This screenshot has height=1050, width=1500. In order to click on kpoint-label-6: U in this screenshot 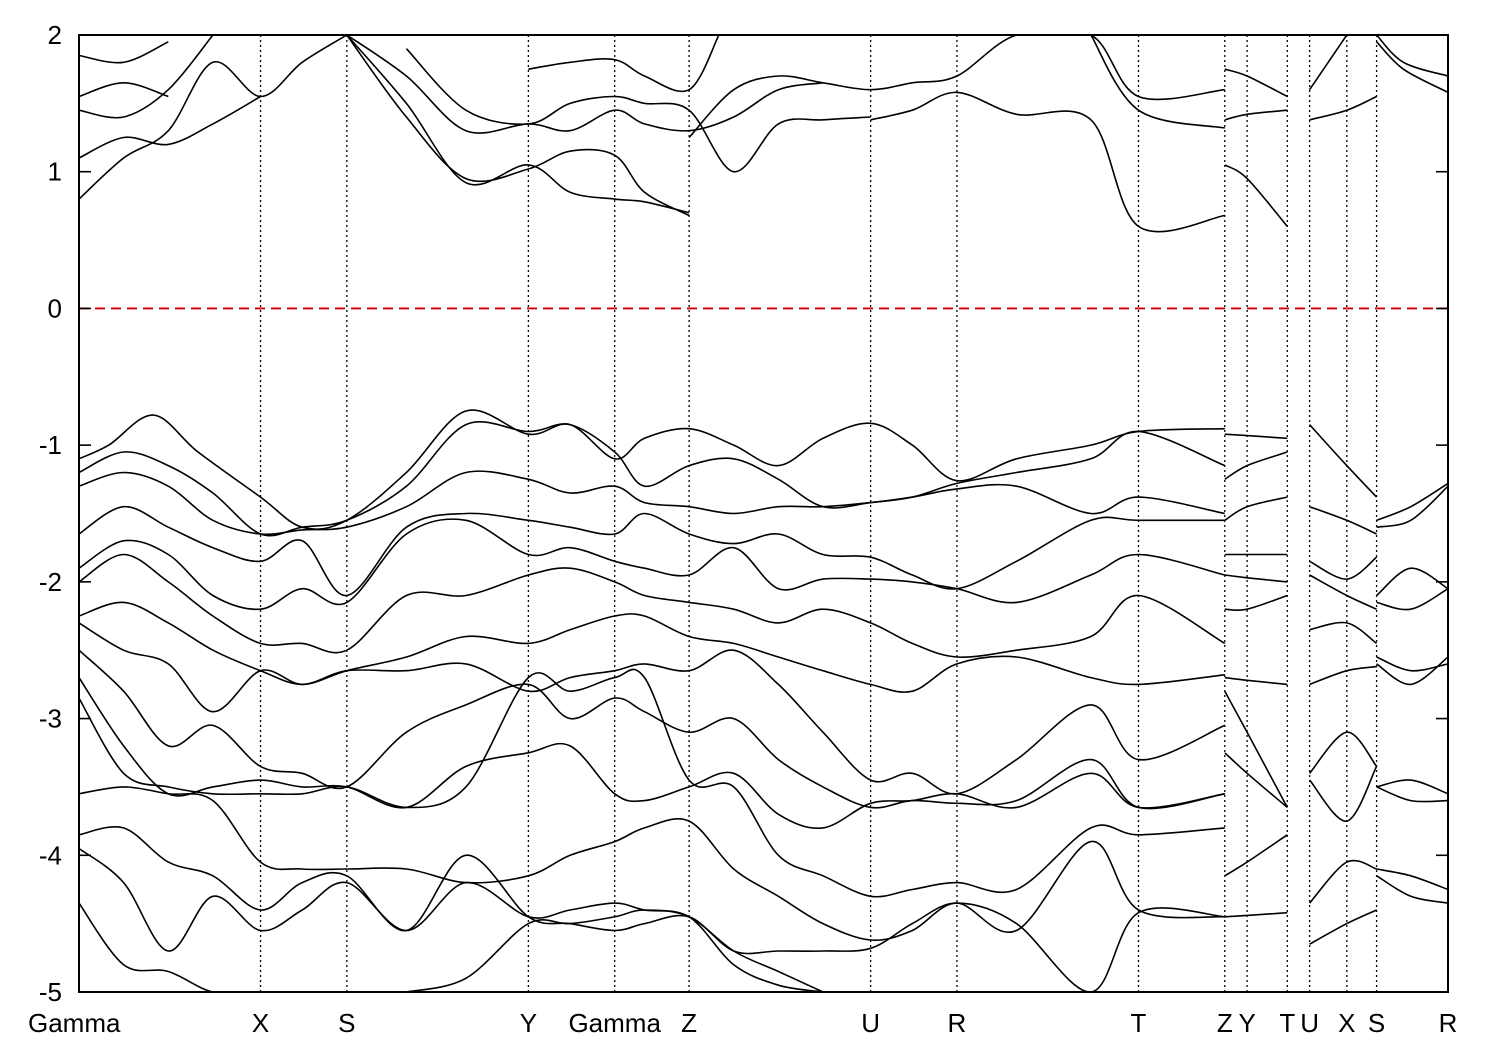, I will do `click(870, 1023)`.